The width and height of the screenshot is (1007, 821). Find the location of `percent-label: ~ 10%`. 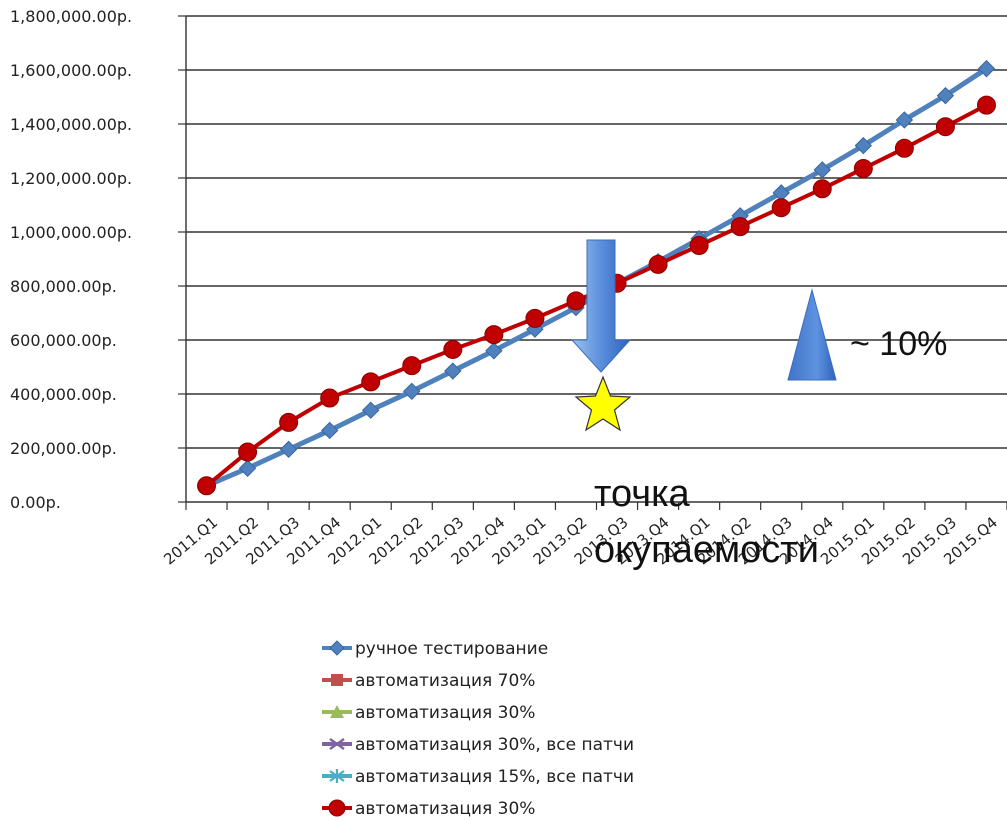

percent-label: ~ 10% is located at coordinates (898, 344).